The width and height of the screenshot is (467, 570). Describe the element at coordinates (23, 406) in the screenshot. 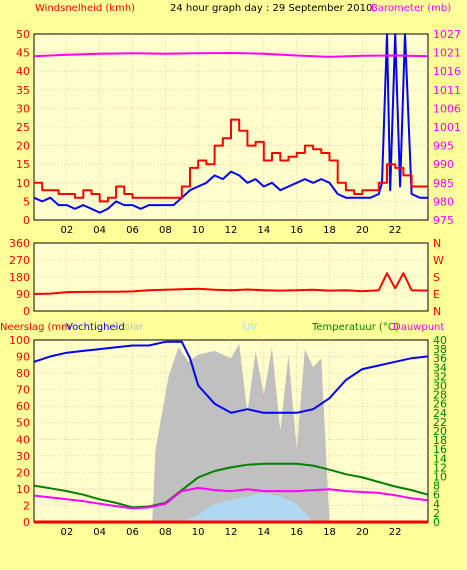

I see `left-tick-label: 60` at that location.